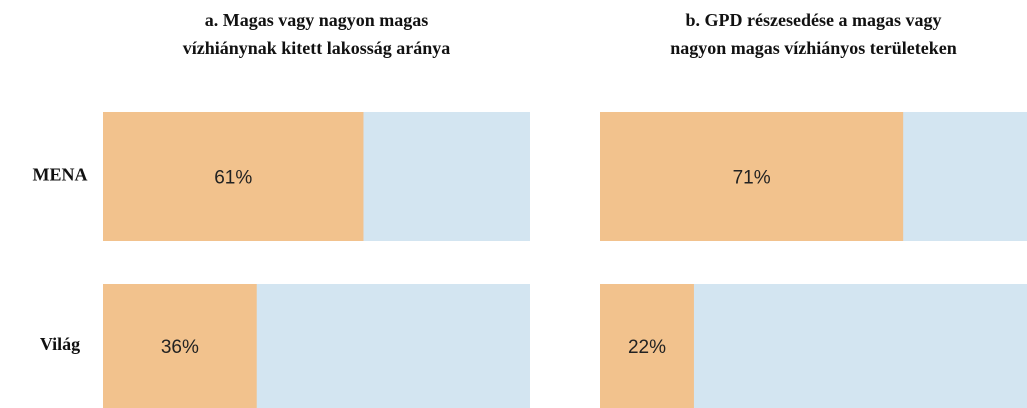 Image resolution: width=1027 pixels, height=408 pixels. I want to click on chart-title: nagyon magas vízhiányos területeken, so click(813, 48).